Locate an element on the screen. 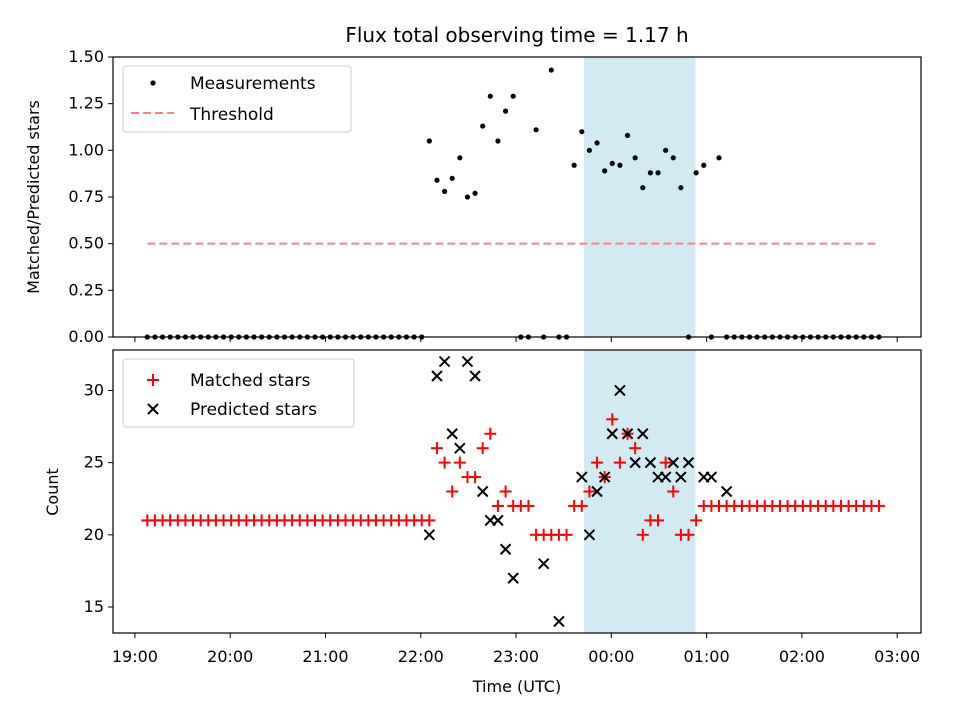 Image resolution: width=960 pixels, height=720 pixels. x-tick-label: 22:00 is located at coordinates (421, 656).